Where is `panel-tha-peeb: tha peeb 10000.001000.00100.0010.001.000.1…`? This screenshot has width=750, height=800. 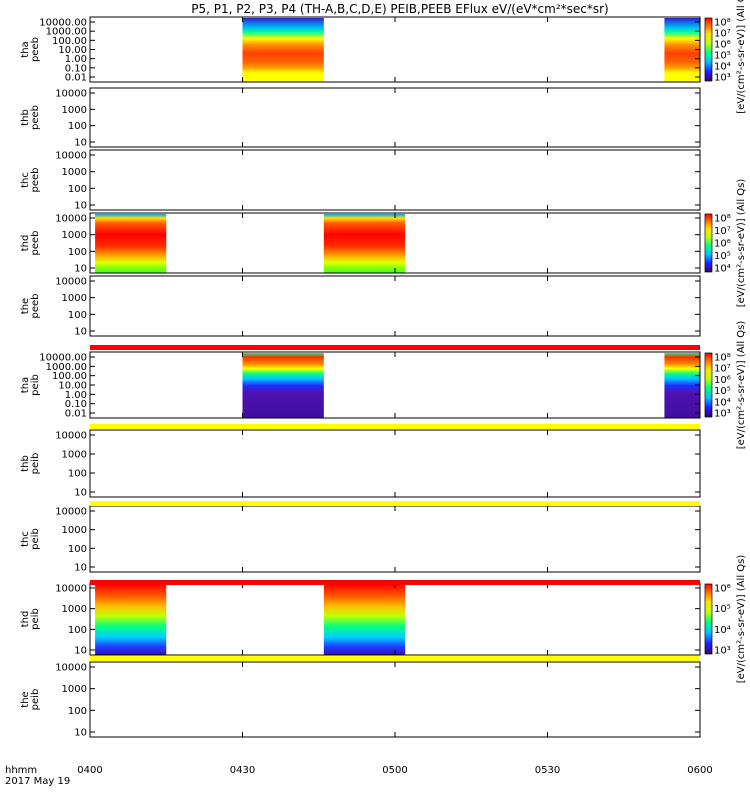
panel-tha-peeb: tha peeb 10000.001000.00100.0010.001.000.1… is located at coordinates (383, 57).